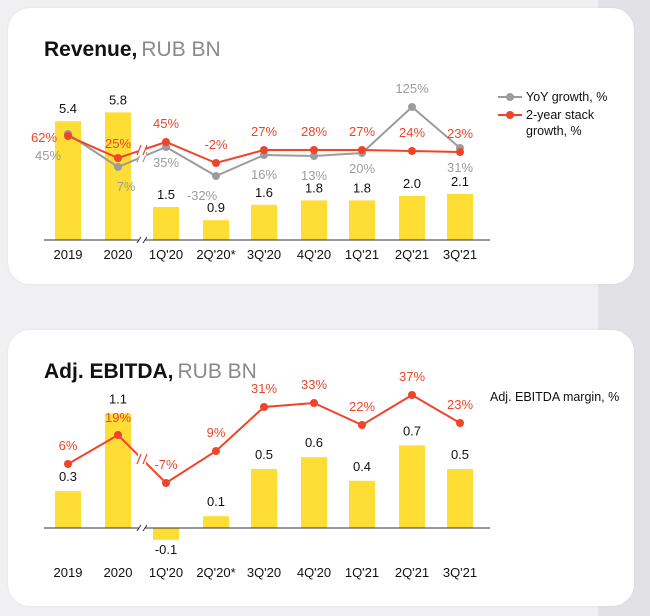 The height and width of the screenshot is (616, 650). What do you see at coordinates (202, 195) in the screenshot?
I see `yoy-growth-label: -32%` at bounding box center [202, 195].